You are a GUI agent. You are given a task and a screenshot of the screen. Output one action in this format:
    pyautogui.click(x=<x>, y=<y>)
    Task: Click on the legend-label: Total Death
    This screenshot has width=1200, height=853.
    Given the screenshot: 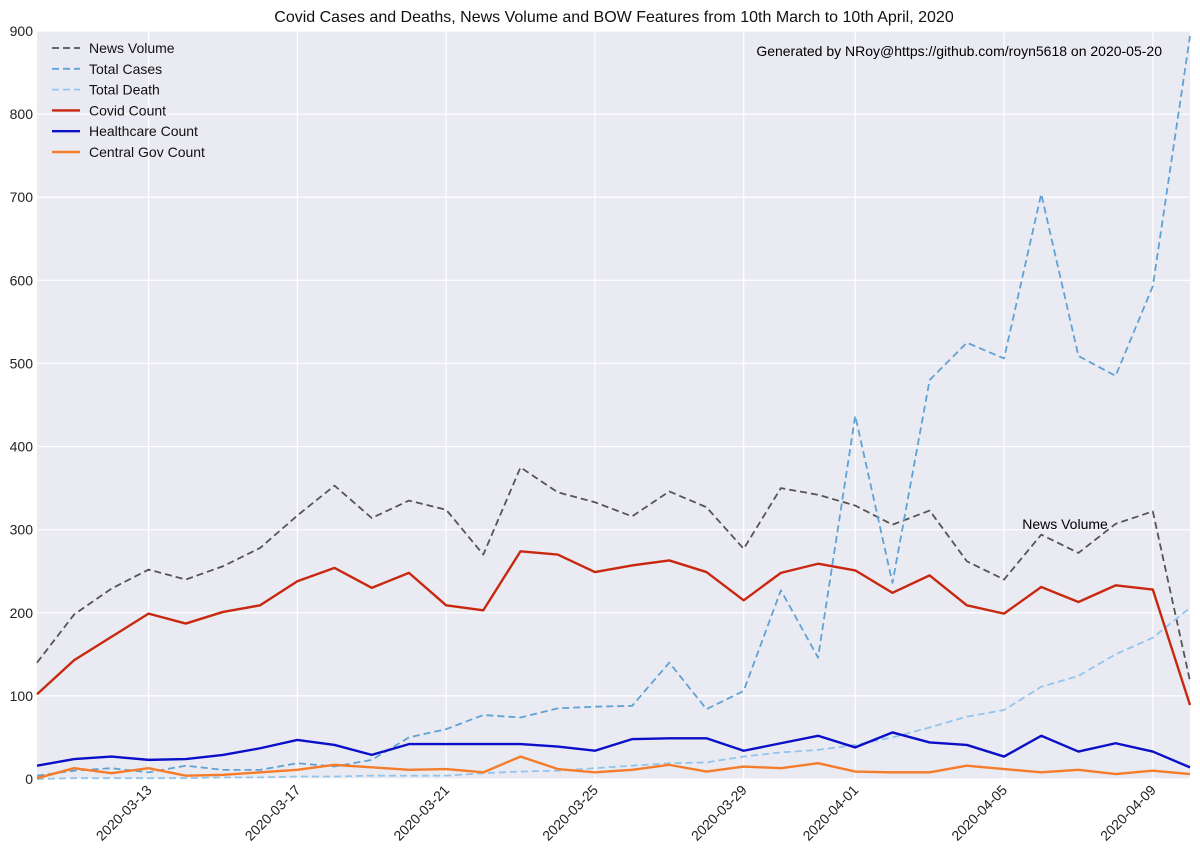 What is the action you would take?
    pyautogui.click(x=124, y=90)
    